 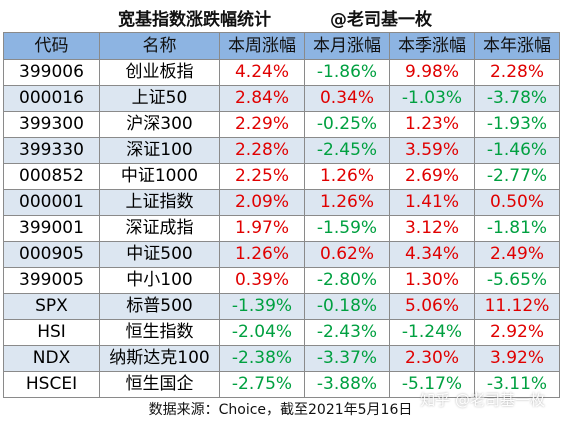 What do you see at coordinates (262, 176) in the screenshot?
I see `cell-week-change: 2.25%` at bounding box center [262, 176].